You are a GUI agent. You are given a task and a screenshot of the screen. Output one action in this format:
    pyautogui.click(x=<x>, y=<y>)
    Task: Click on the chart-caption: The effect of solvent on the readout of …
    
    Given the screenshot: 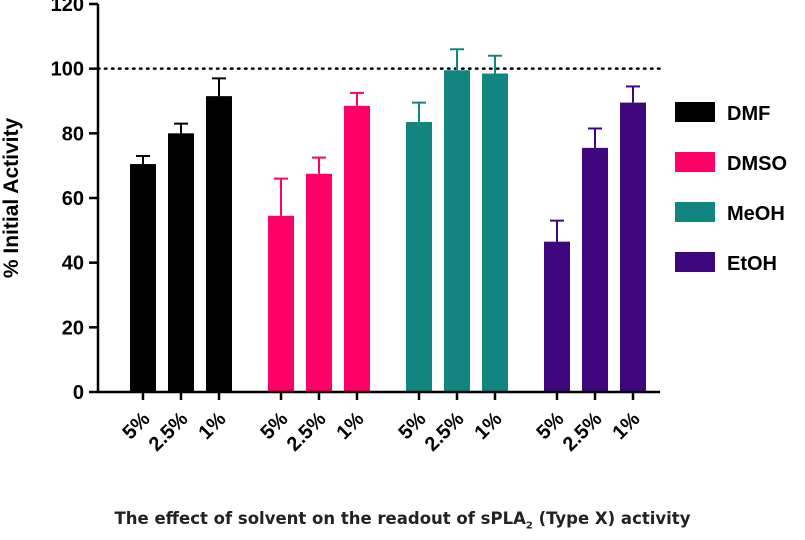 What is the action you would take?
    pyautogui.click(x=402, y=520)
    